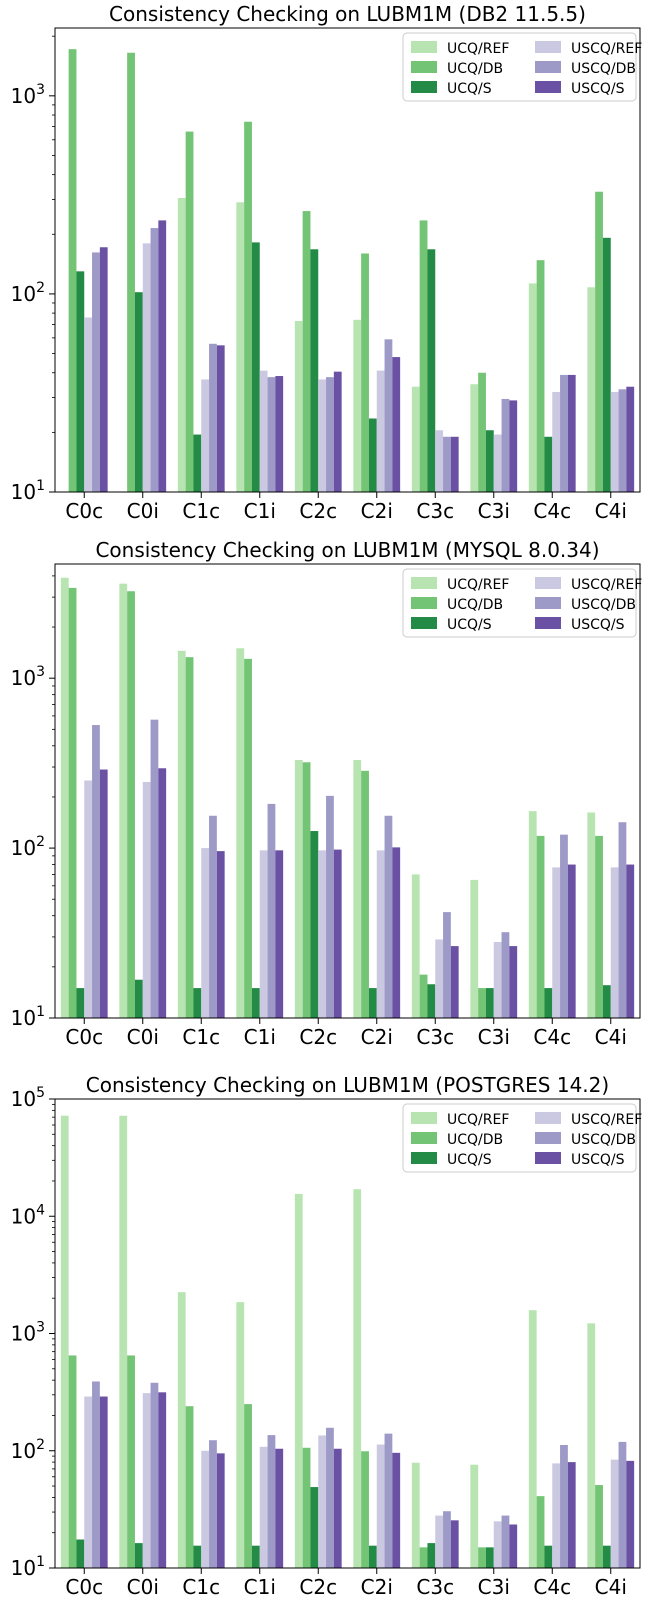  I want to click on bar-ucq-db-c2i, so click(365, 372).